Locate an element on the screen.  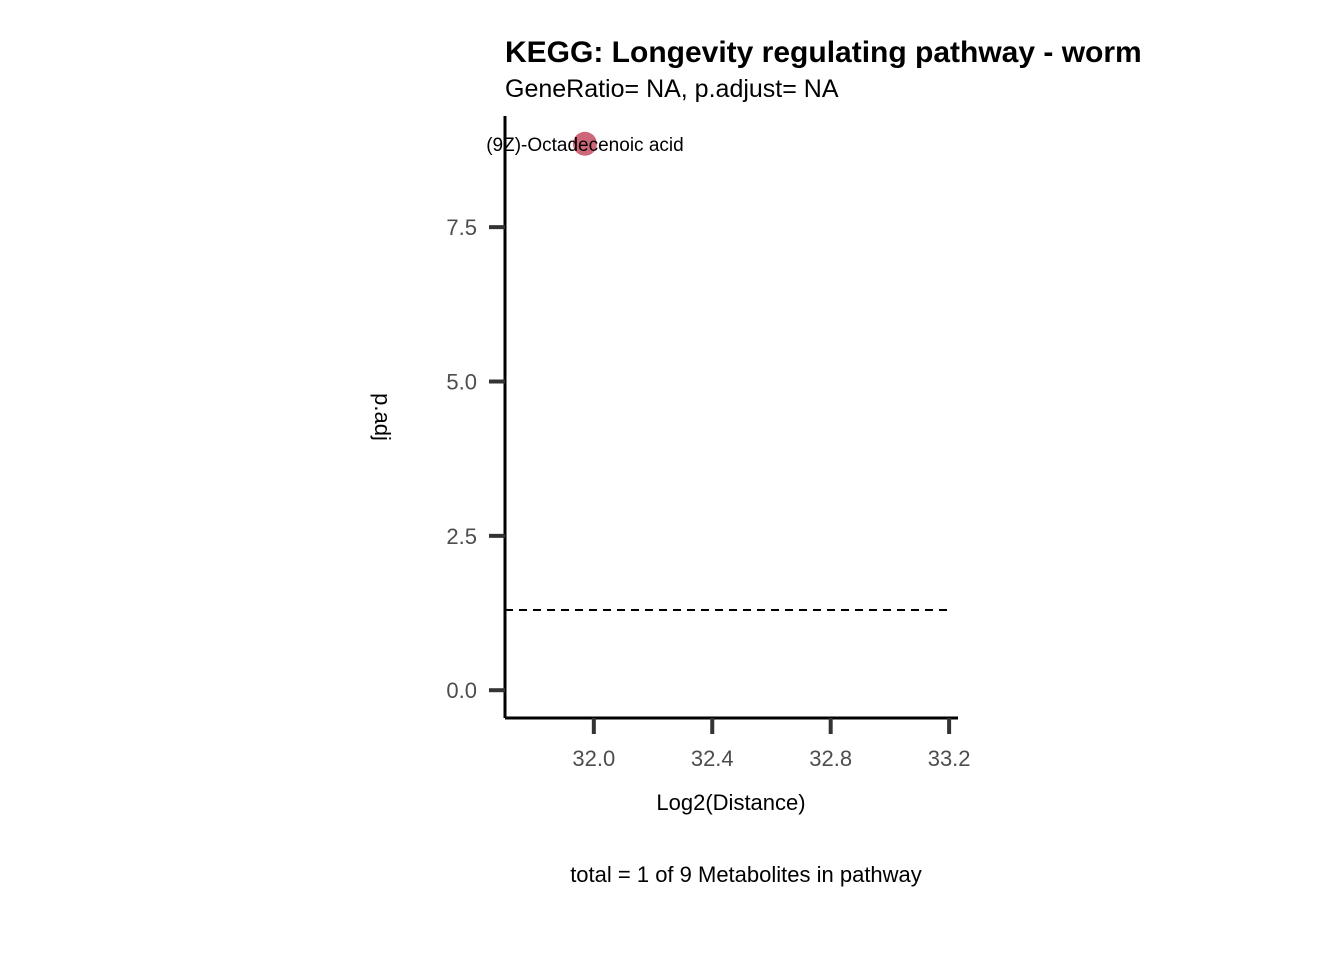
y-axis-title: p.adj is located at coordinates (382, 417).